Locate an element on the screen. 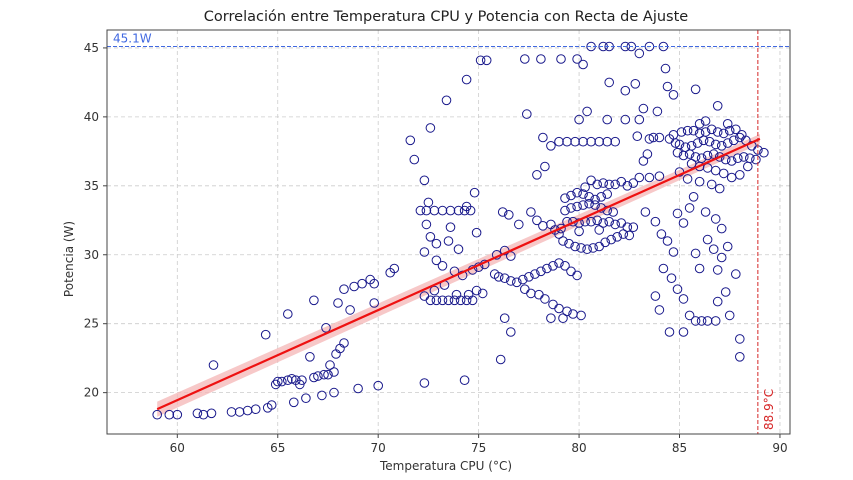 Image resolution: width=853 pixels, height=480 pixels. y-tick-label: 30 is located at coordinates (91, 255).